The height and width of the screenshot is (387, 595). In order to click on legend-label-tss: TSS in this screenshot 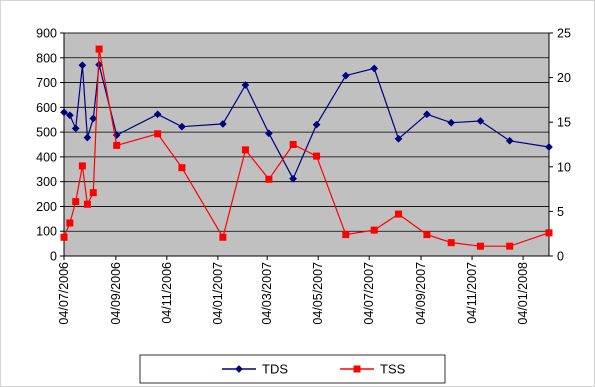, I will do `click(393, 369)`.